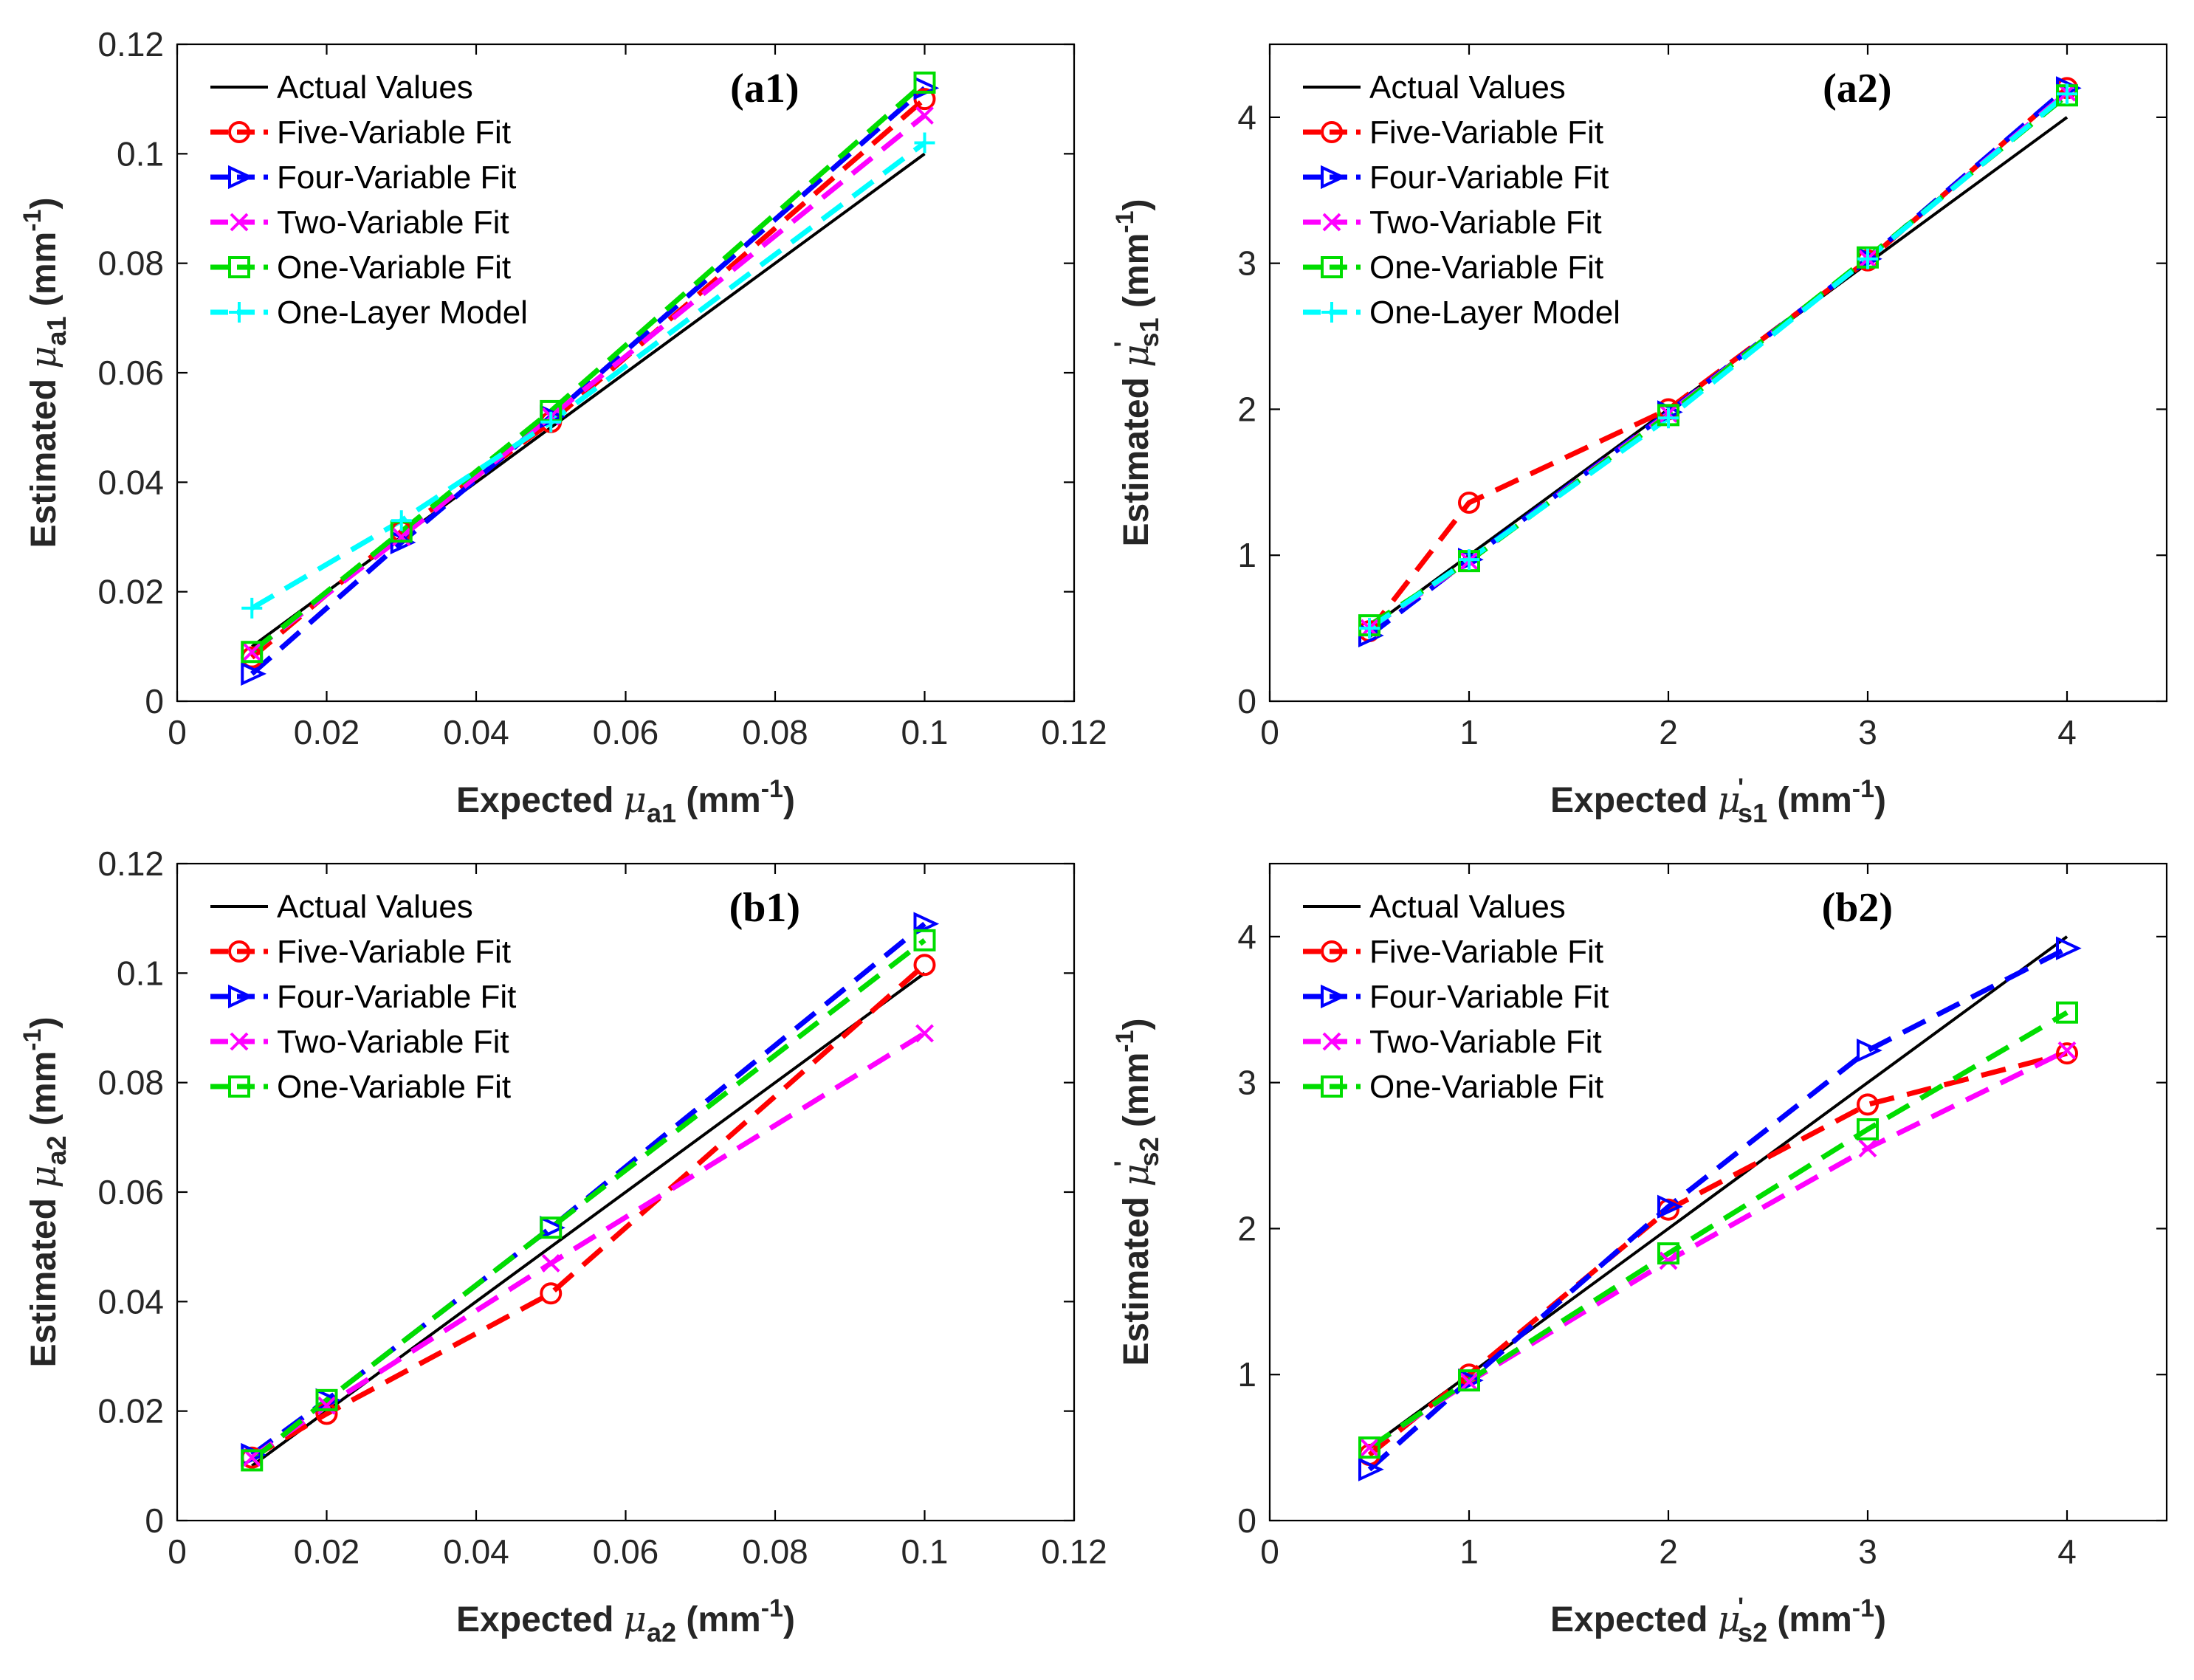 Image resolution: width=2194 pixels, height=1680 pixels. Describe the element at coordinates (1246, 701) in the screenshot. I see `y-tick-label: 0` at that location.